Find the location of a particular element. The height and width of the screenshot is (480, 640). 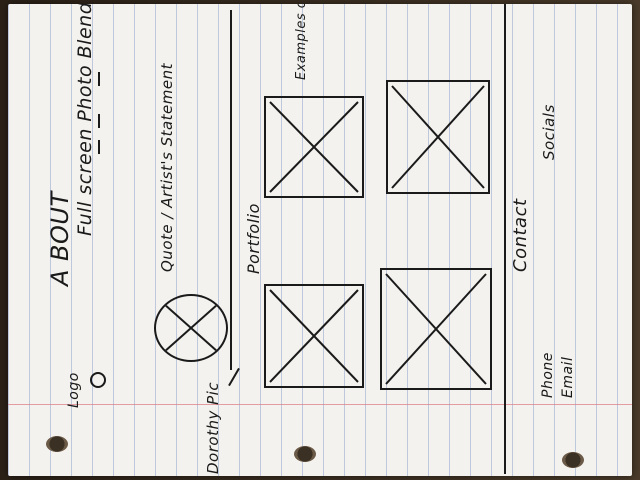

logo-label: Logo is located at coordinates (74, 390).